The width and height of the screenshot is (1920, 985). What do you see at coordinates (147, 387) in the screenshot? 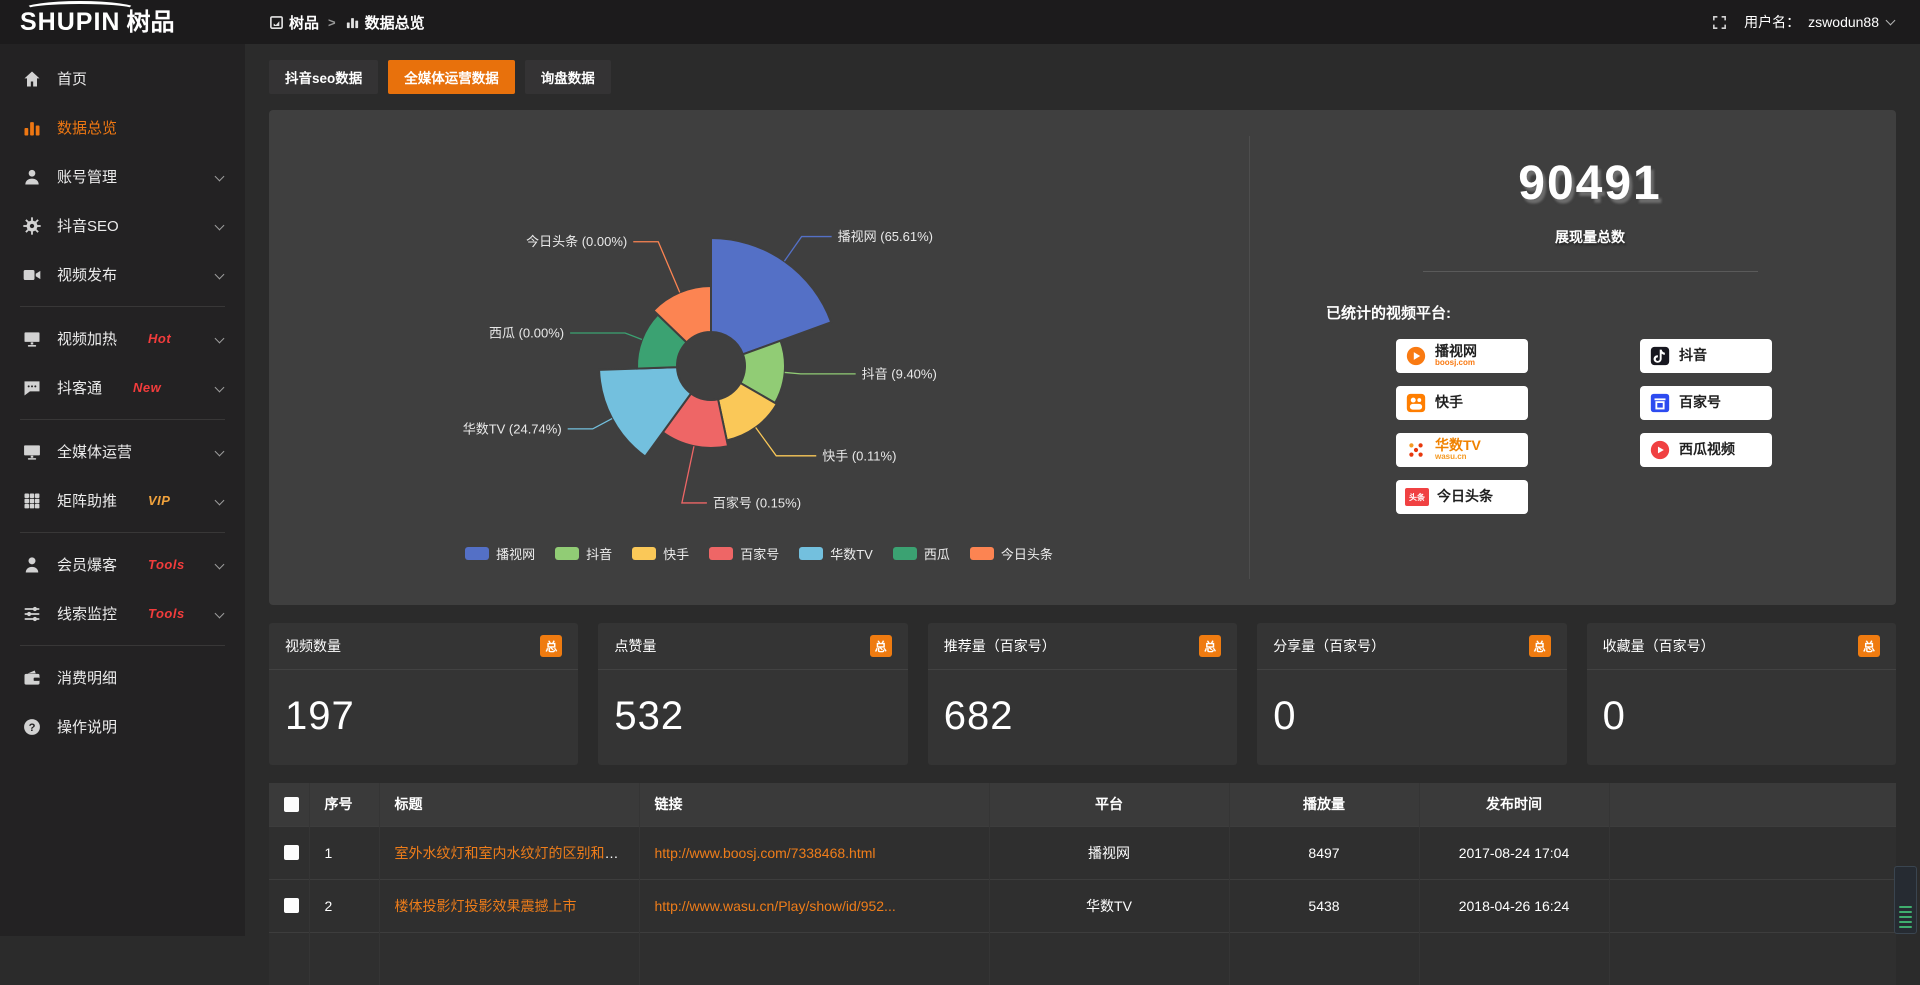
I see `sidebar-item-badge: New` at bounding box center [147, 387].